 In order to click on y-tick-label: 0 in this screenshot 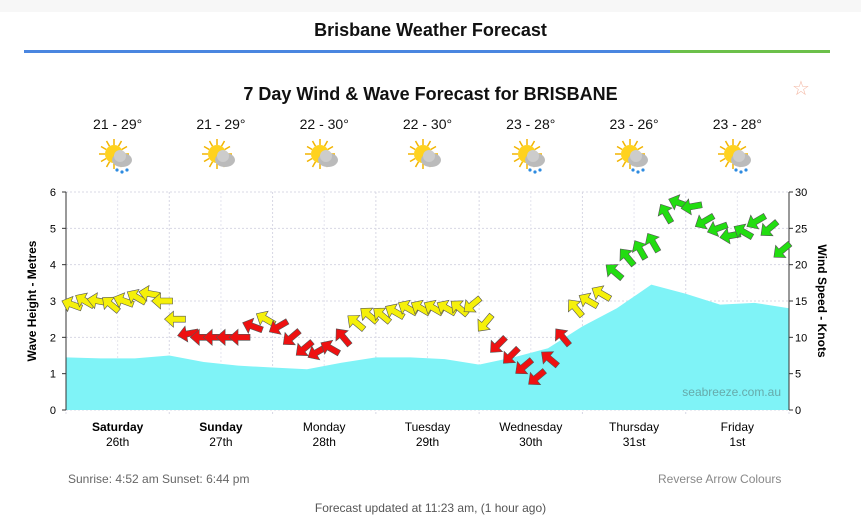, I will do `click(53, 411)`.